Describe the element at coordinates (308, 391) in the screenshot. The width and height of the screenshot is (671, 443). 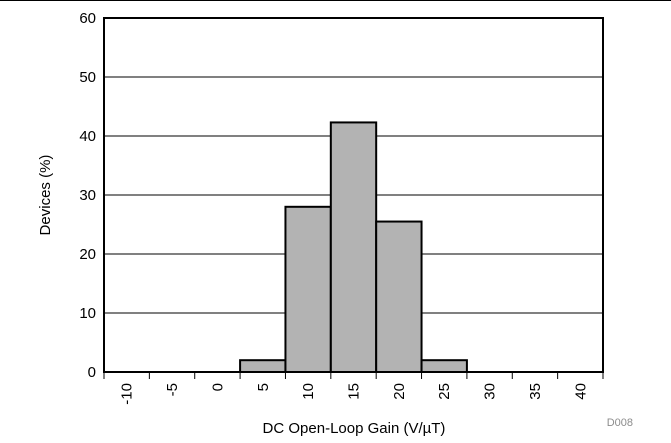
I see `x-tick-label: 10` at that location.